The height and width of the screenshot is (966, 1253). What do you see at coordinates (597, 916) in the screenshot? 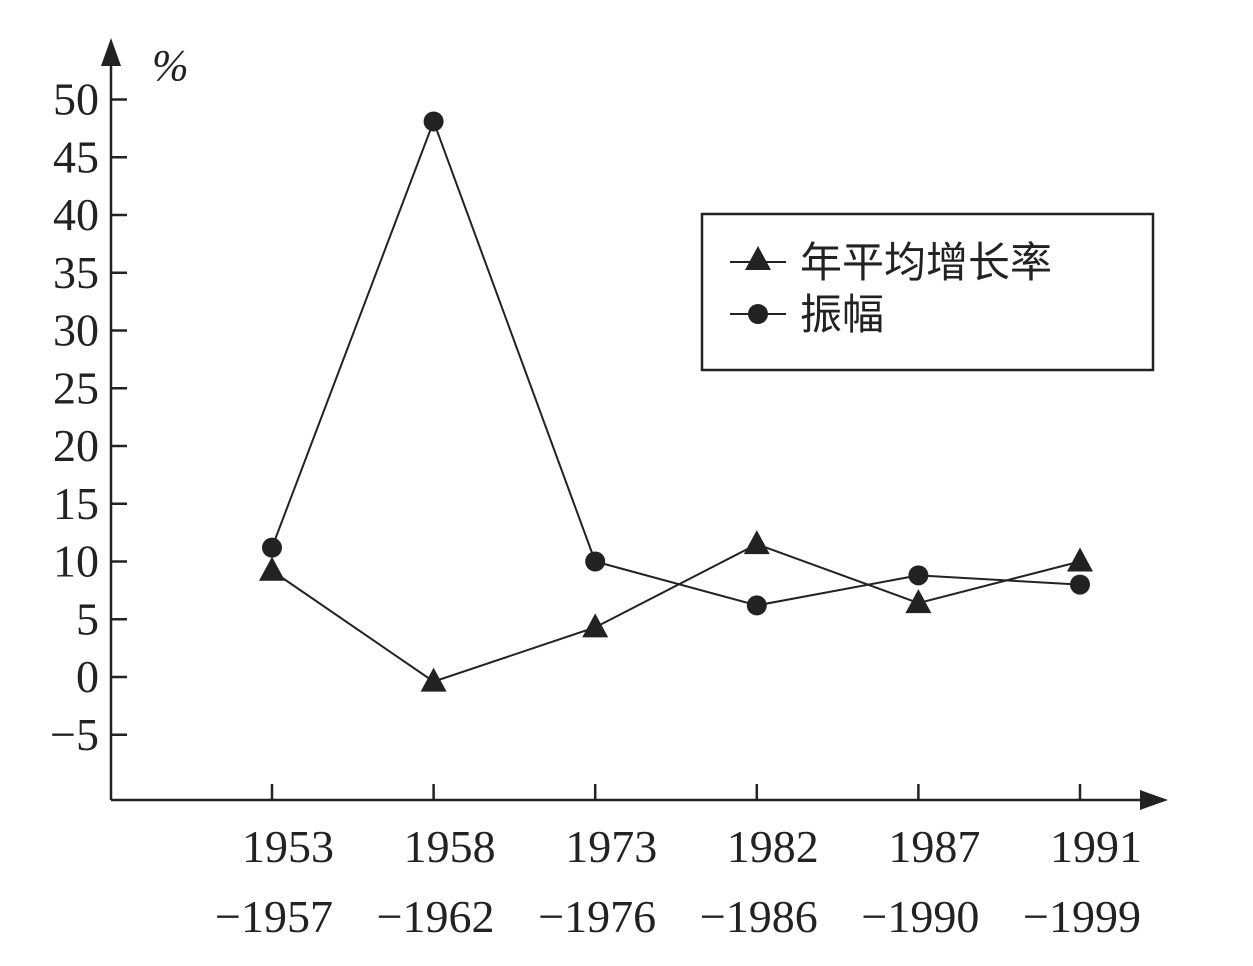
I see `x-category-label-line2: −1976` at bounding box center [597, 916].